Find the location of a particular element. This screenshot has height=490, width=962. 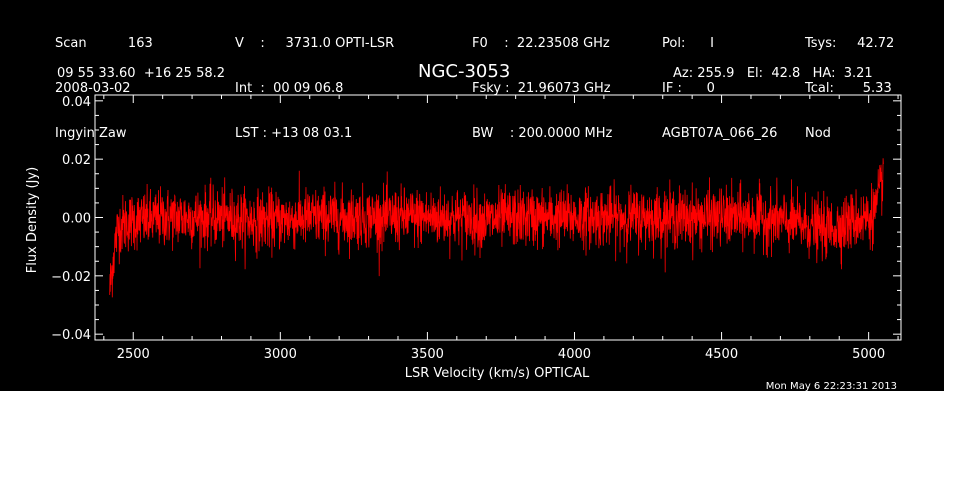

x-tick-label: 4000 is located at coordinates (574, 354).